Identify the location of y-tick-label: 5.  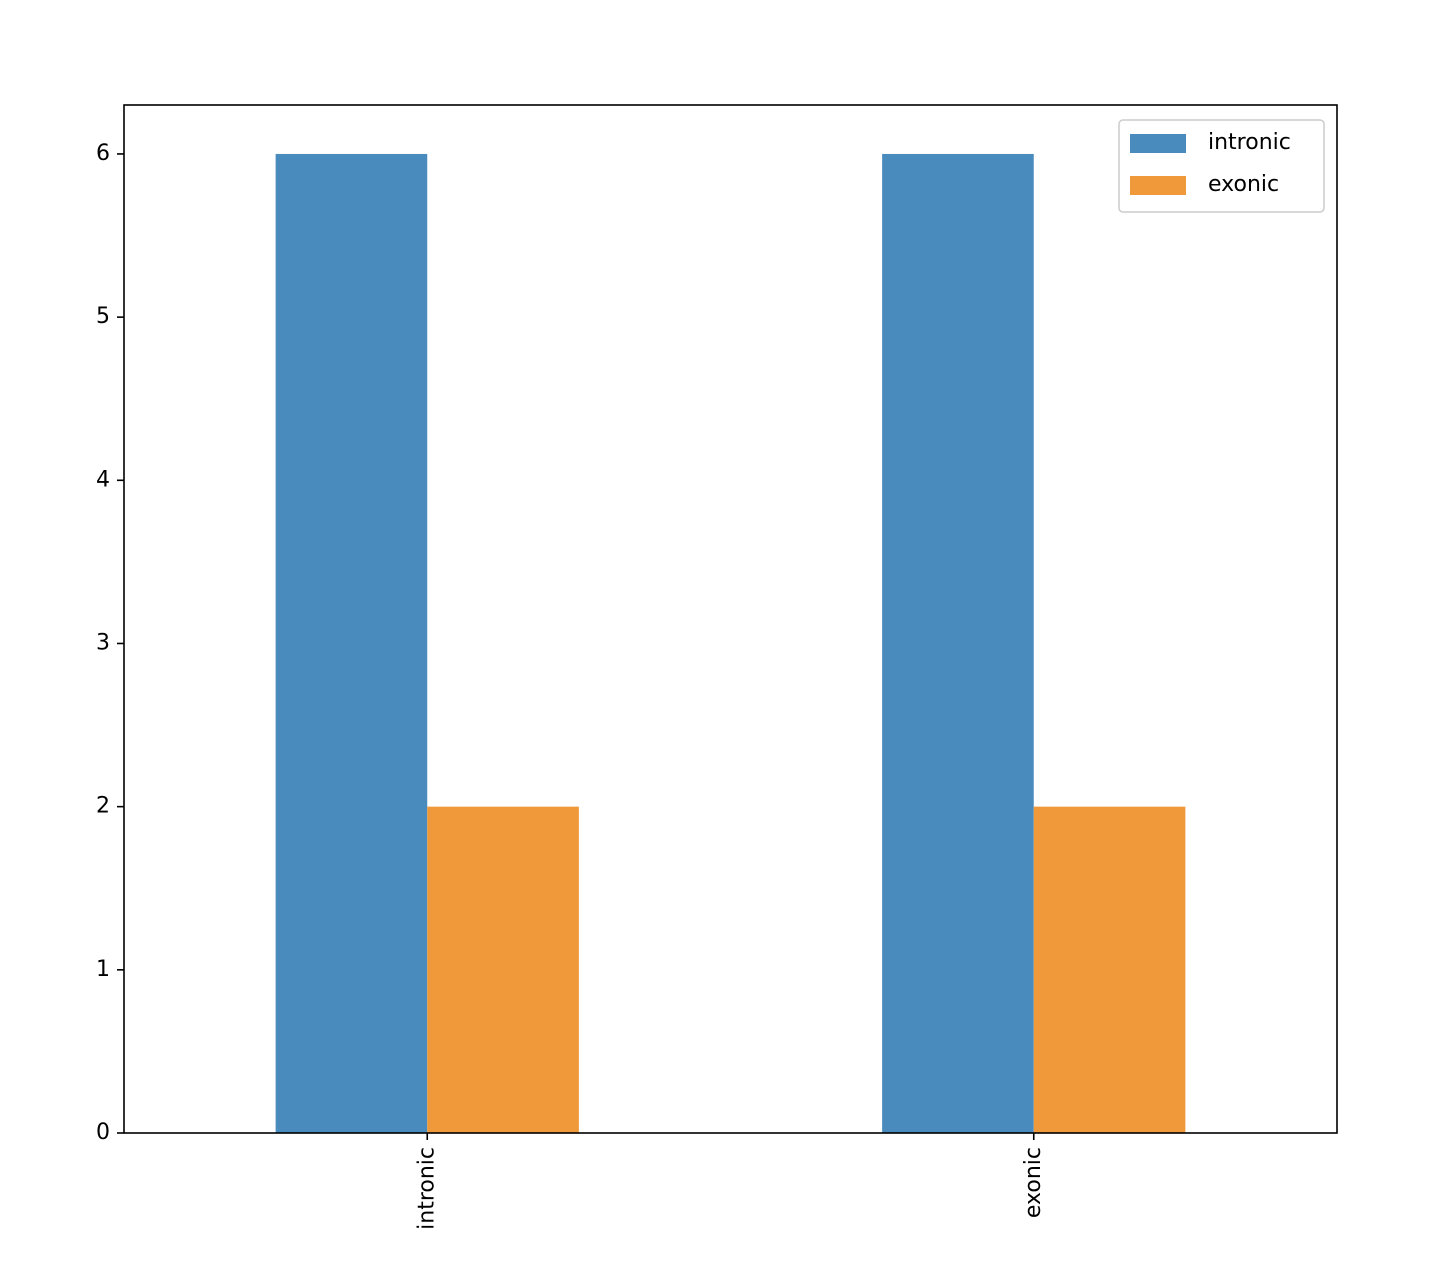
(103, 316).